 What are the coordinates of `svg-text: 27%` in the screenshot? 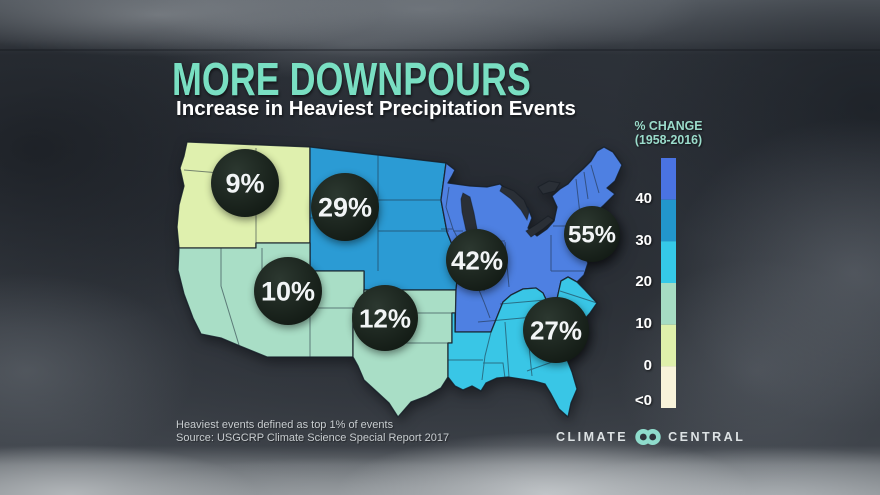 It's located at (556, 330).